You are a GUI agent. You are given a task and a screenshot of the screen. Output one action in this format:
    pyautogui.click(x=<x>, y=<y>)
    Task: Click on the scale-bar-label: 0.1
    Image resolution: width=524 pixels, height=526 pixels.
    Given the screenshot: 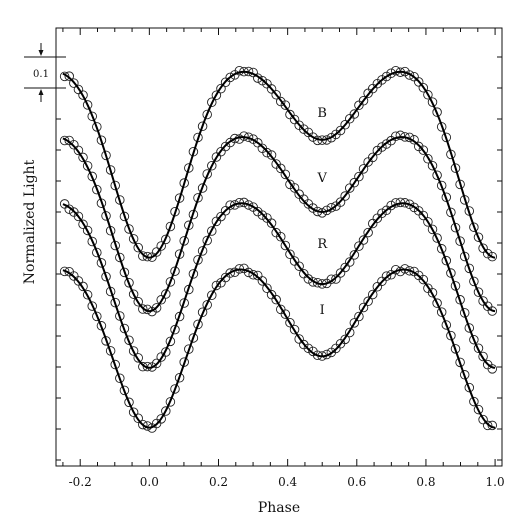 What is the action you would take?
    pyautogui.click(x=41, y=74)
    